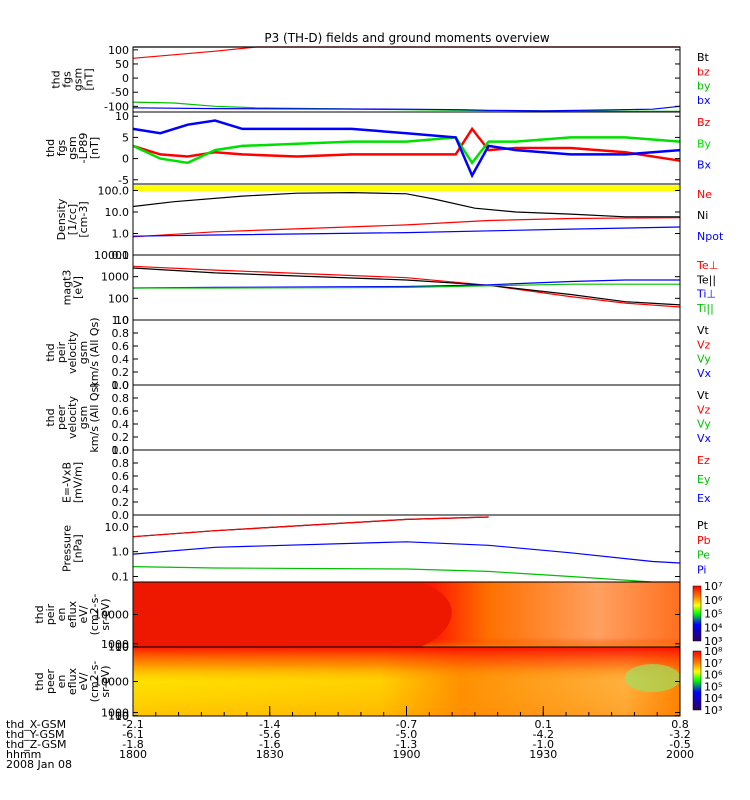 The width and height of the screenshot is (750, 800). I want to click on axis-row-value: -1.4, so click(269, 724).